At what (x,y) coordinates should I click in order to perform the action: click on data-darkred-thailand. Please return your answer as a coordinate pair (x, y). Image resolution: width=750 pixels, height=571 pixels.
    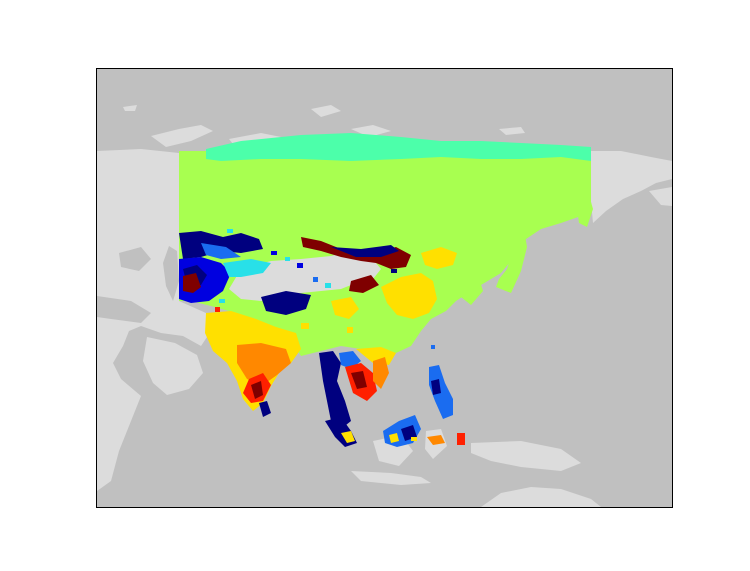
    Looking at the image, I should click on (359, 380).